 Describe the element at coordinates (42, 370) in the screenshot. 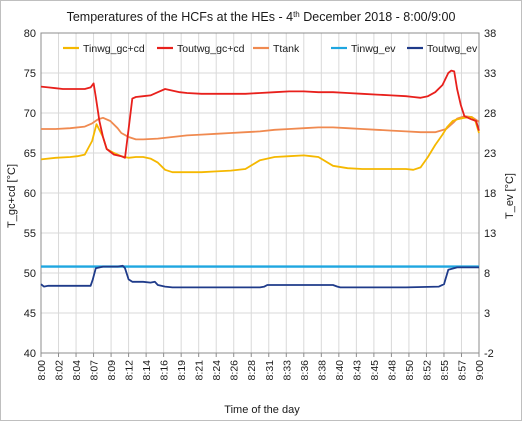

I see `x-tick-label: 8:00` at that location.